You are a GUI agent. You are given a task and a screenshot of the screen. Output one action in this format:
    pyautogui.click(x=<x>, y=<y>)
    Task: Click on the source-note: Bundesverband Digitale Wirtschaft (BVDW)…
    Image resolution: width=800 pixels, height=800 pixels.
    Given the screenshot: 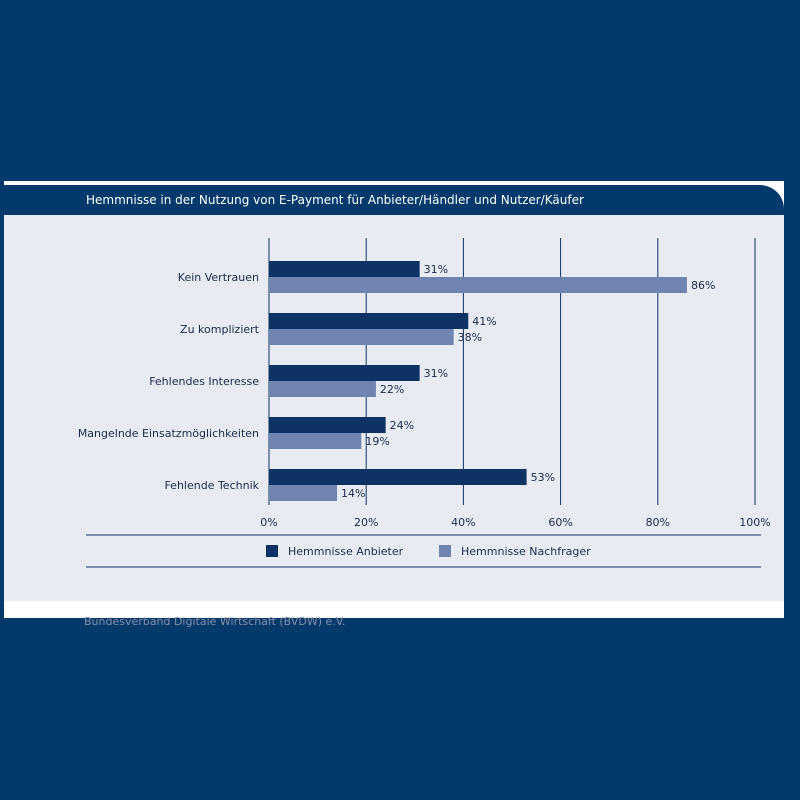 What is the action you would take?
    pyautogui.click(x=215, y=621)
    